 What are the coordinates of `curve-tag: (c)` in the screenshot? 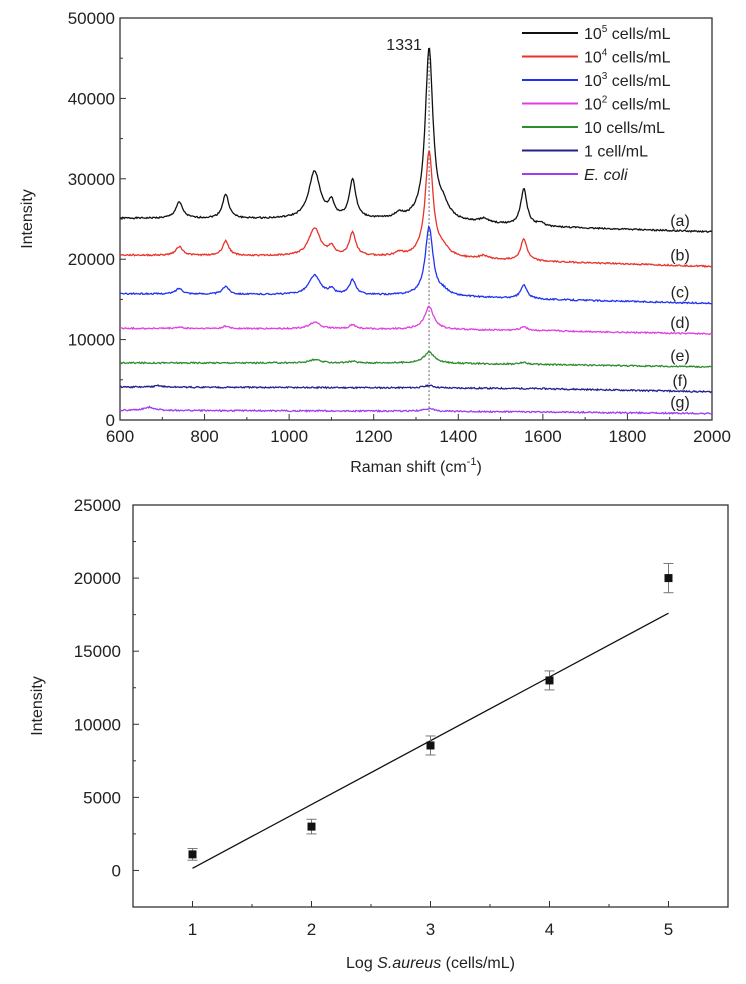 It's located at (680, 292).